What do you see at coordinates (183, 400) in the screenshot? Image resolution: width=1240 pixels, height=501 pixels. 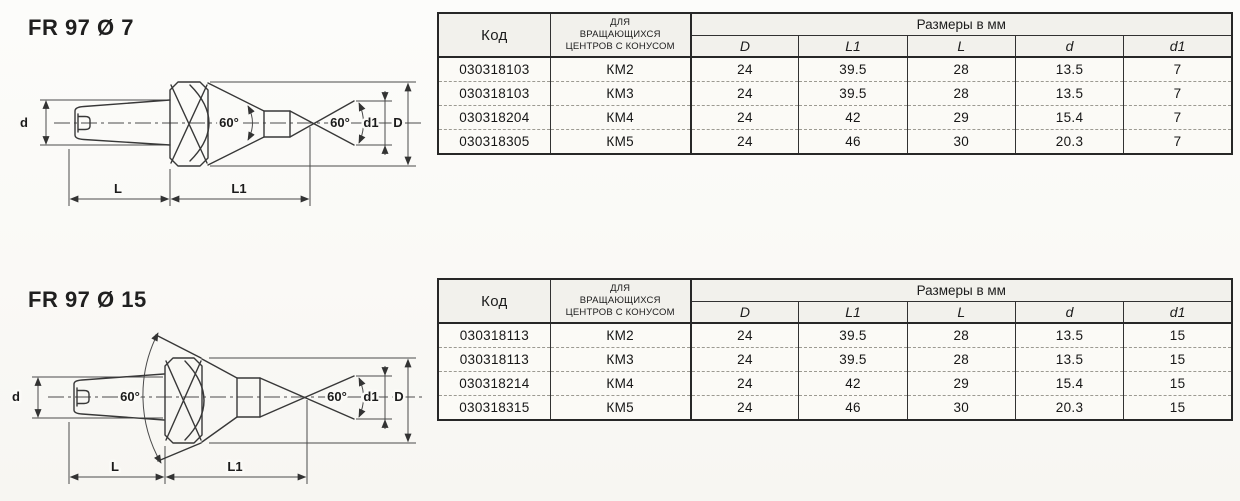 I see `body-block` at bounding box center [183, 400].